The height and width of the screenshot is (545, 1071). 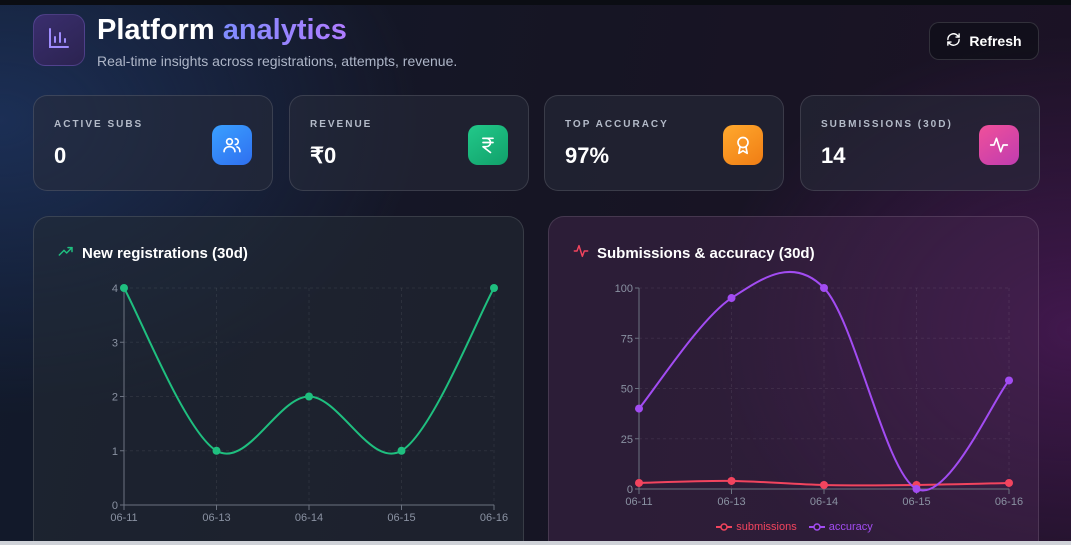 What do you see at coordinates (409, 143) in the screenshot?
I see `stat-card-revenue: REVENUE ₹0` at bounding box center [409, 143].